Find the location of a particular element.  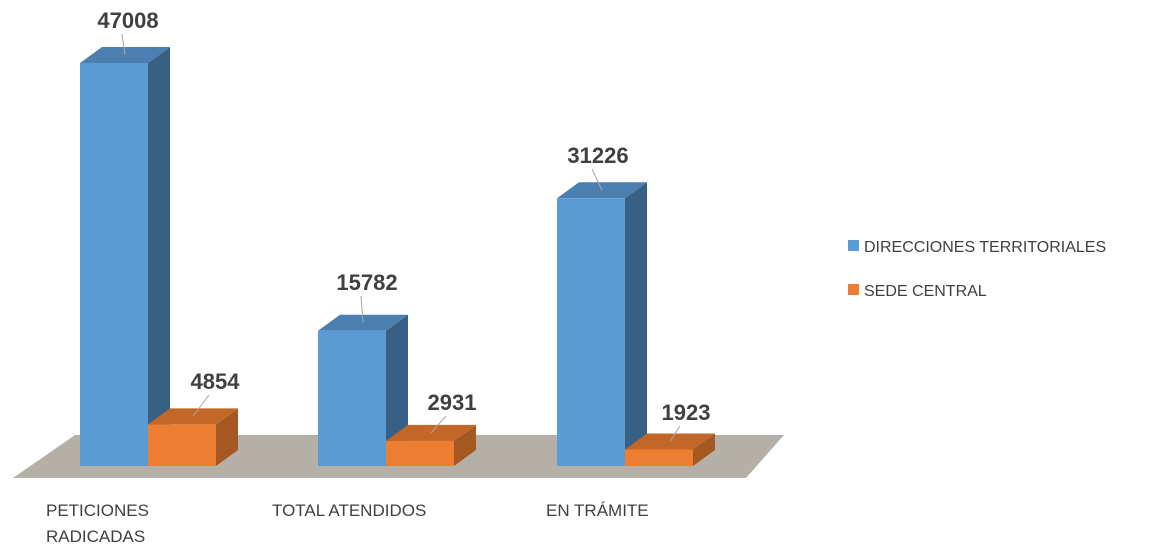

legend-item-sede-central: SEDE CENTRAL is located at coordinates (917, 291).